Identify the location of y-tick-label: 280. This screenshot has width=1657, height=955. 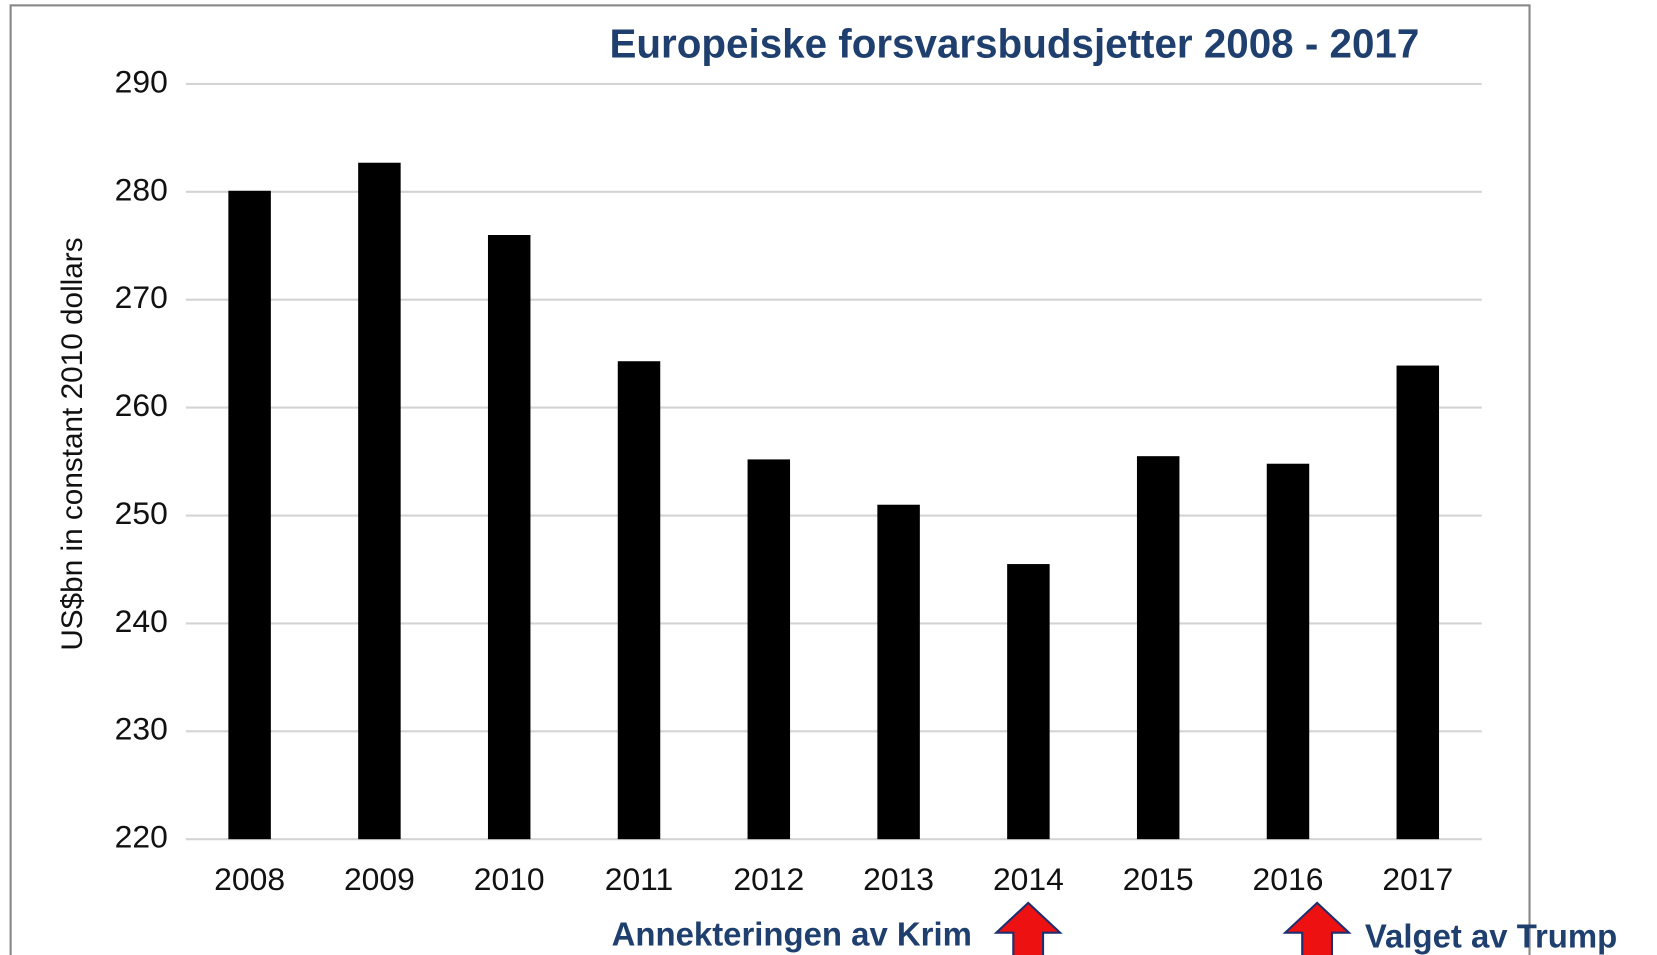
(141, 189).